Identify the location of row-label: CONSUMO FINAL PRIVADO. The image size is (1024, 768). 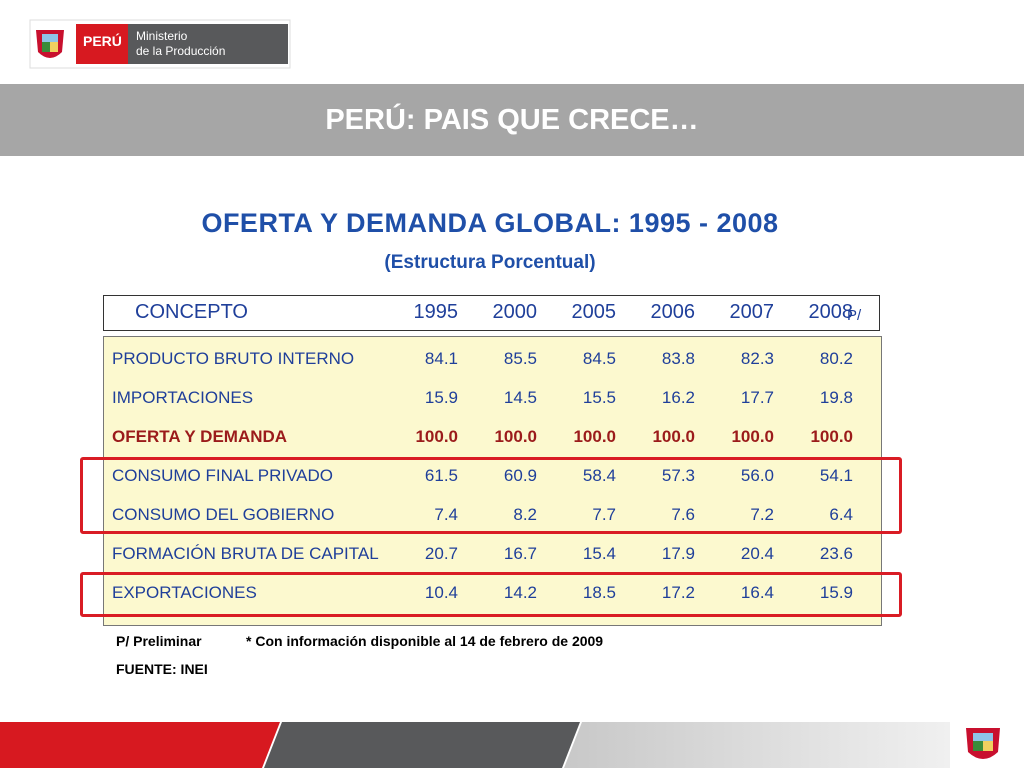
(223, 475).